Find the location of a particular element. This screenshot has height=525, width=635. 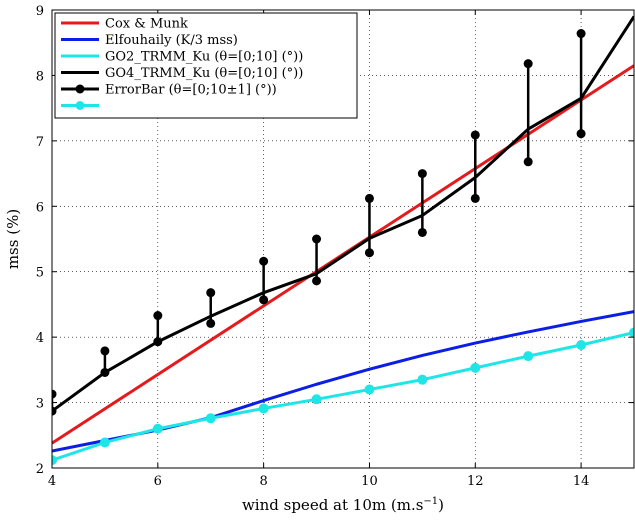

y-tick-label: 4 is located at coordinates (40, 338).